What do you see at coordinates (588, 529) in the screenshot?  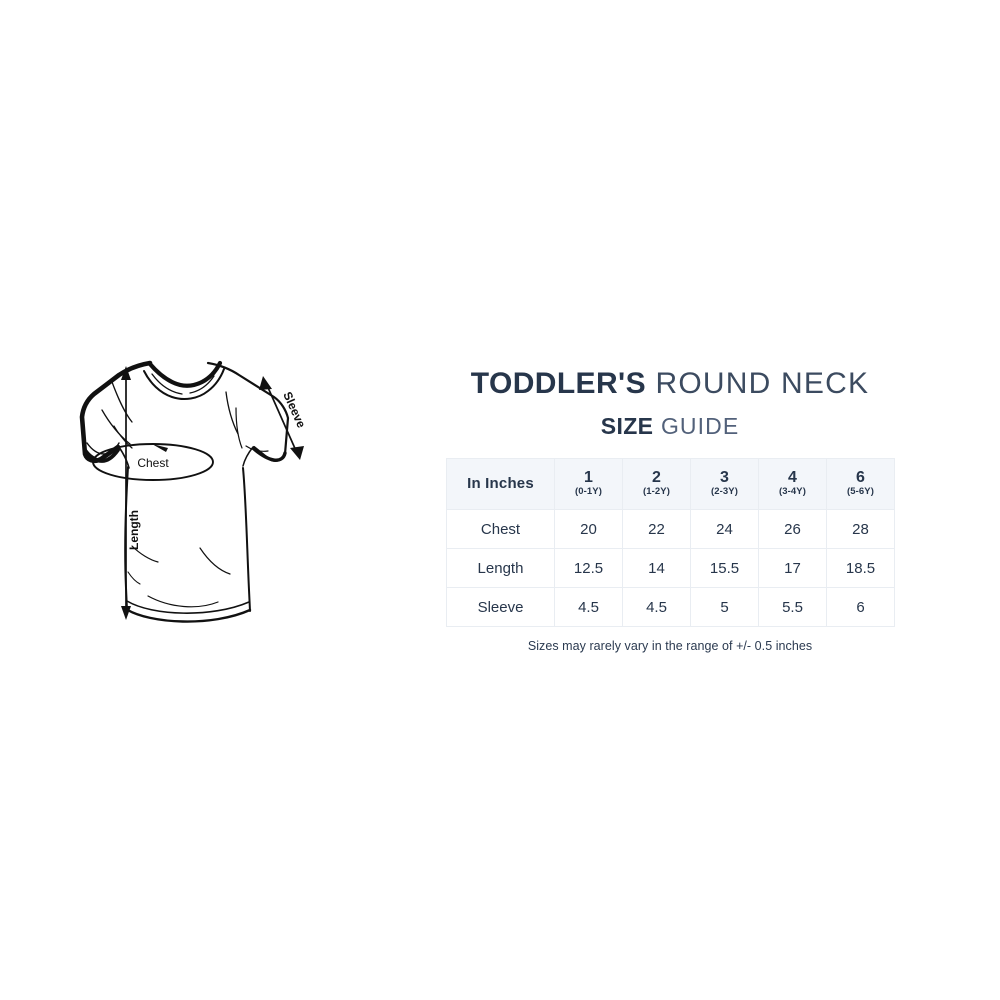 I see `cell-chest-1: 20` at bounding box center [588, 529].